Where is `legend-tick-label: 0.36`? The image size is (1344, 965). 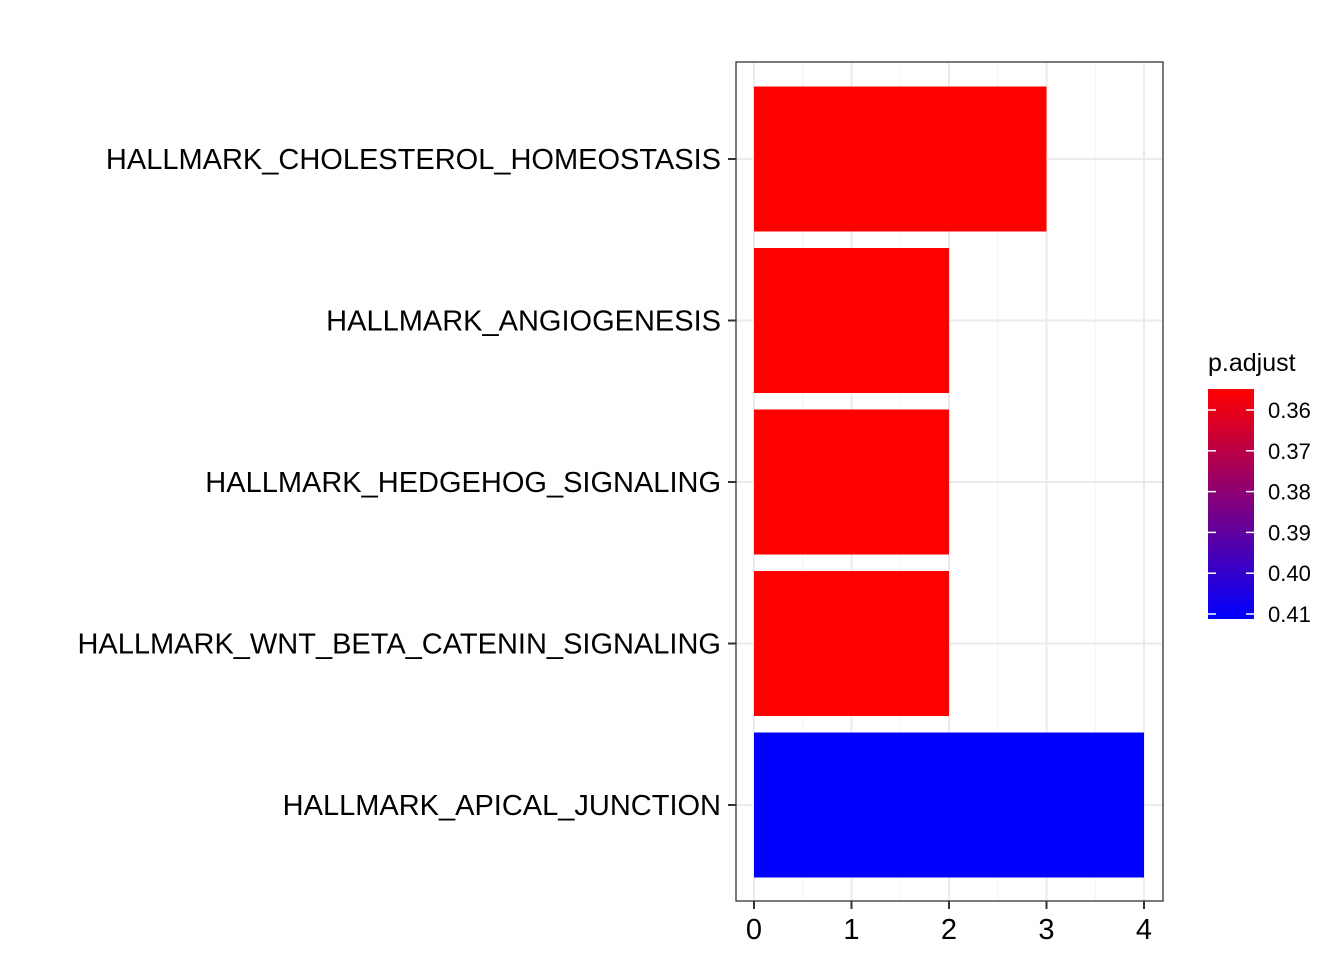 legend-tick-label: 0.36 is located at coordinates (1289, 410).